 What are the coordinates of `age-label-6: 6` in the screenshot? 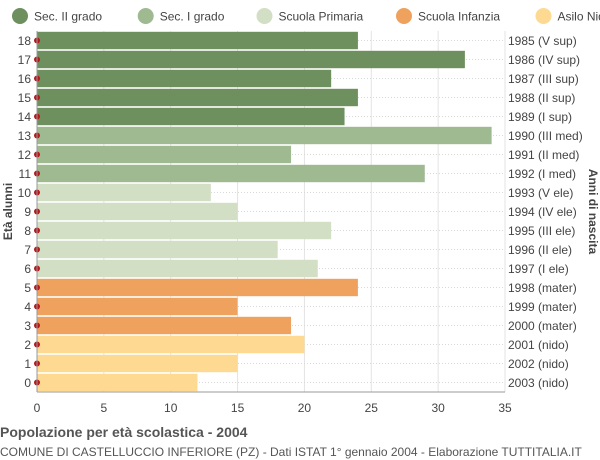 It's located at (27, 269).